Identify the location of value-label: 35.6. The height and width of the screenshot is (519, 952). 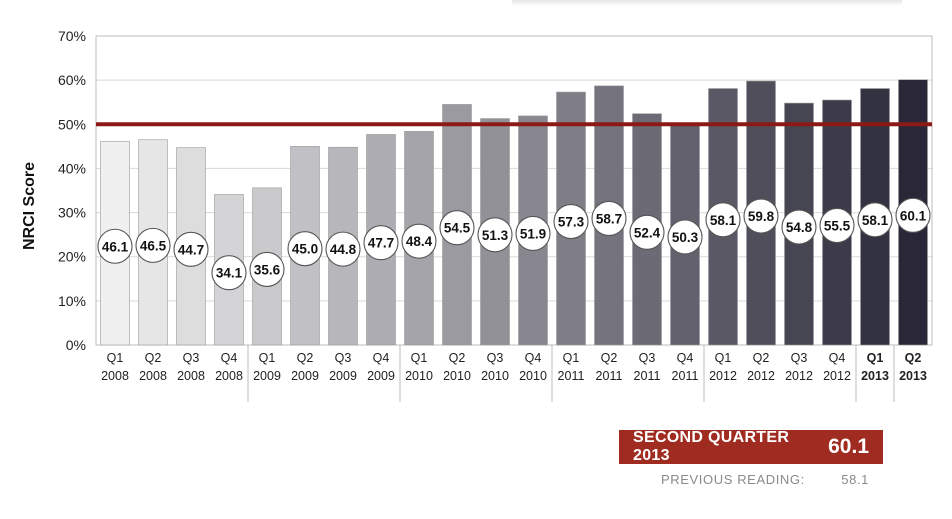
(267, 269).